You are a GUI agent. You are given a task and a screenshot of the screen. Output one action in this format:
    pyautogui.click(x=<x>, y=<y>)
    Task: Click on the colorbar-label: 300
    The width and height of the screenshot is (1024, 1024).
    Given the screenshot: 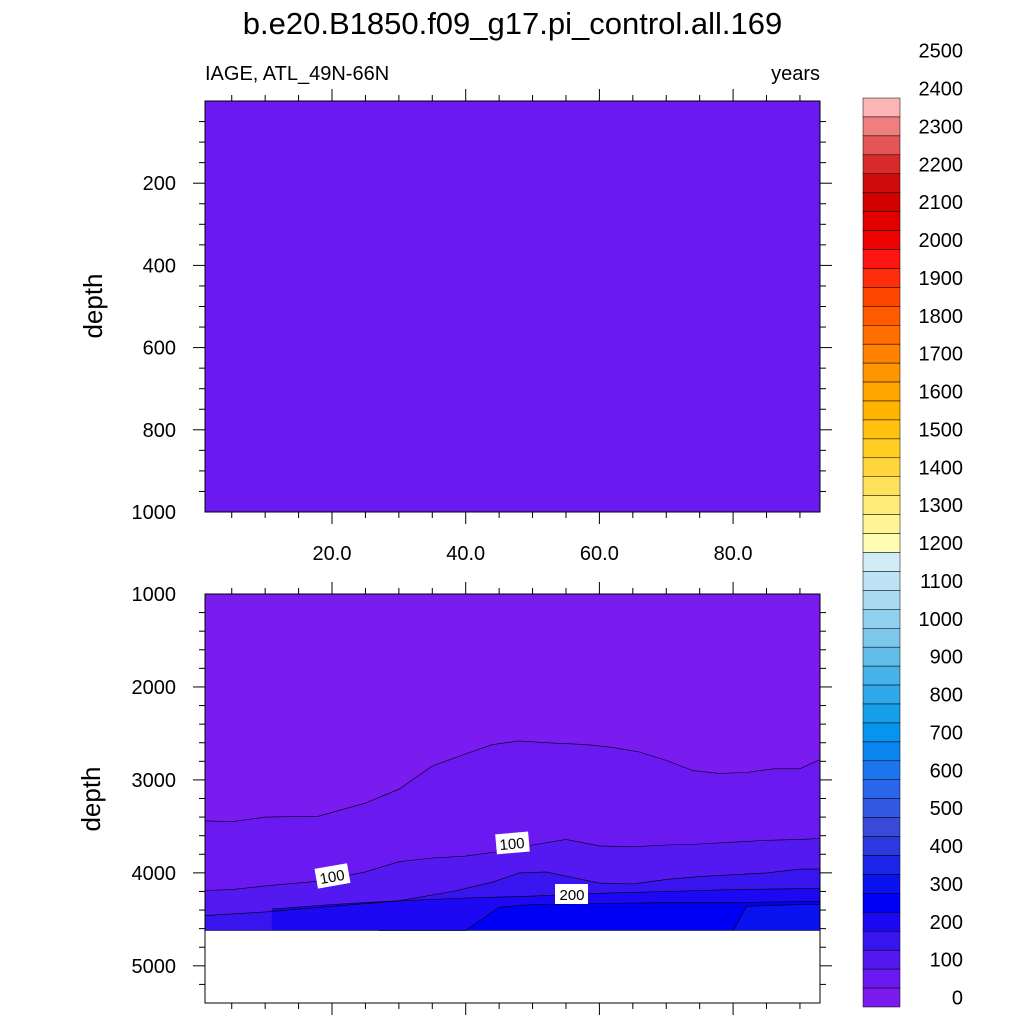 What is the action you would take?
    pyautogui.click(x=946, y=885)
    